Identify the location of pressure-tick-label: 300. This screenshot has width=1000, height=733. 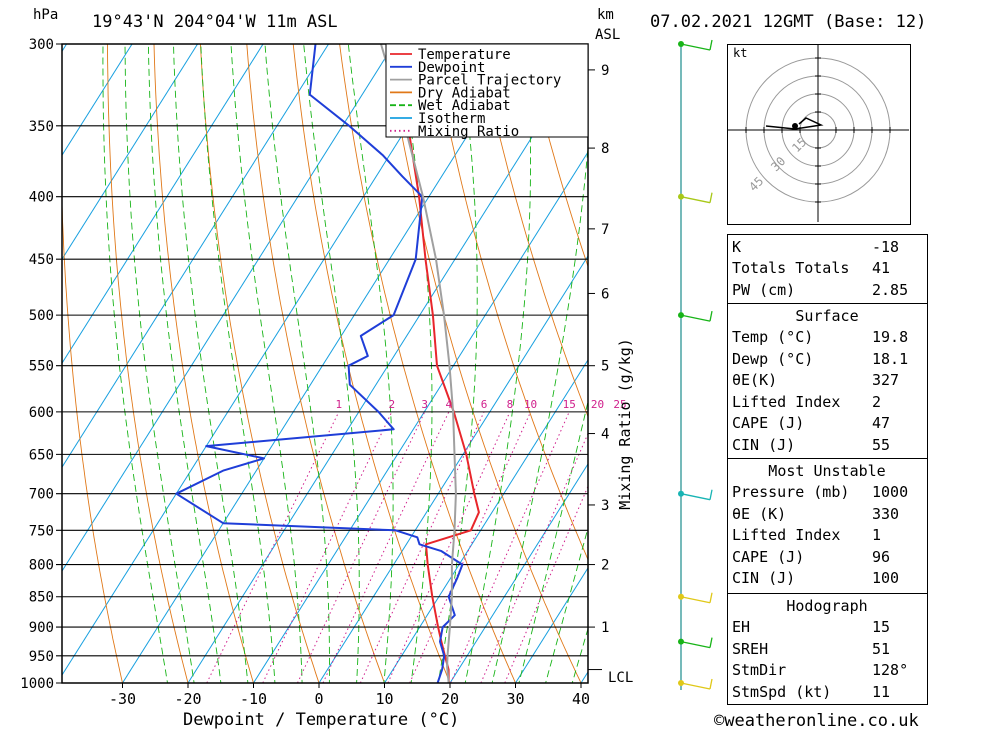
(41, 45).